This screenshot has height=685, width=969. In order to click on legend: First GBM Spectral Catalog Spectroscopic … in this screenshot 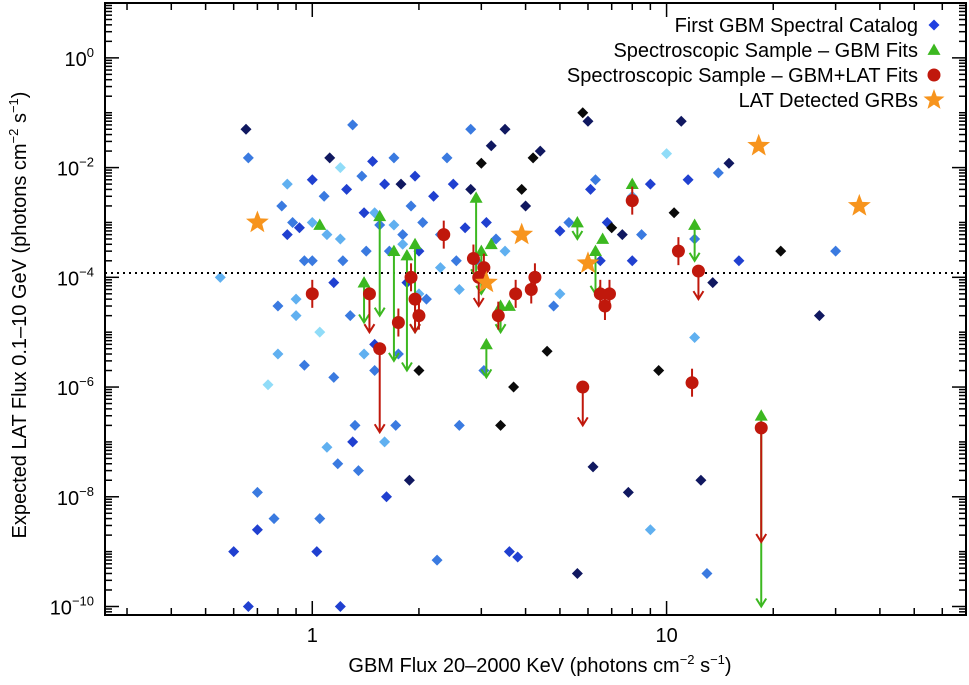, I will do `click(756, 63)`.